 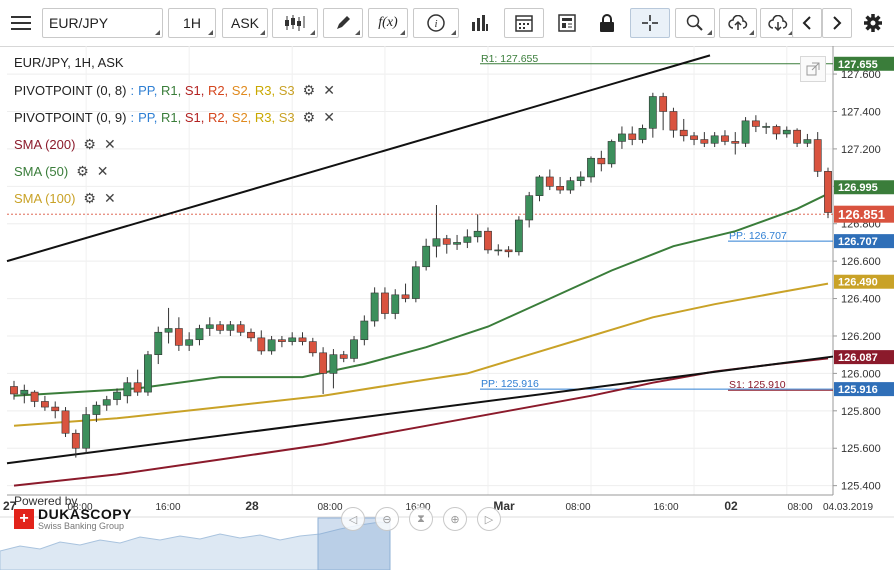 I want to click on x-tick-label: 16:00, so click(x=665, y=507).